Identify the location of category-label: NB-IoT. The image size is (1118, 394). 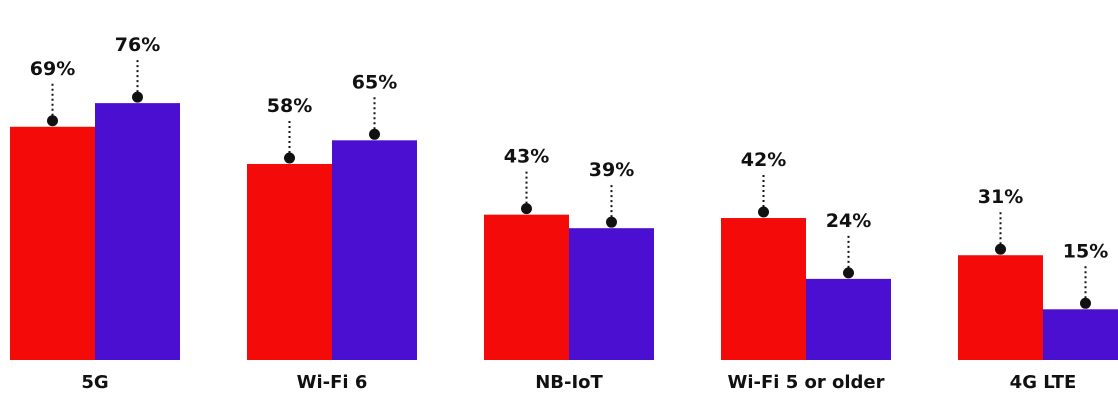
(569, 382).